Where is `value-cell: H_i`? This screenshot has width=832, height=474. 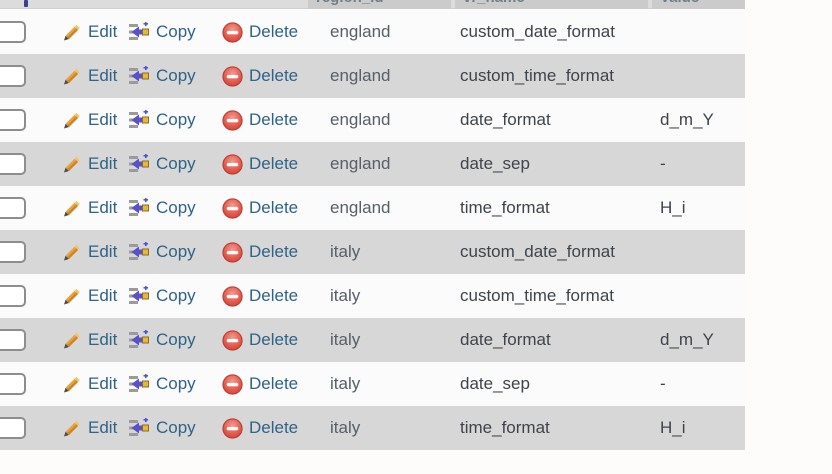 value-cell: H_i is located at coordinates (673, 427).